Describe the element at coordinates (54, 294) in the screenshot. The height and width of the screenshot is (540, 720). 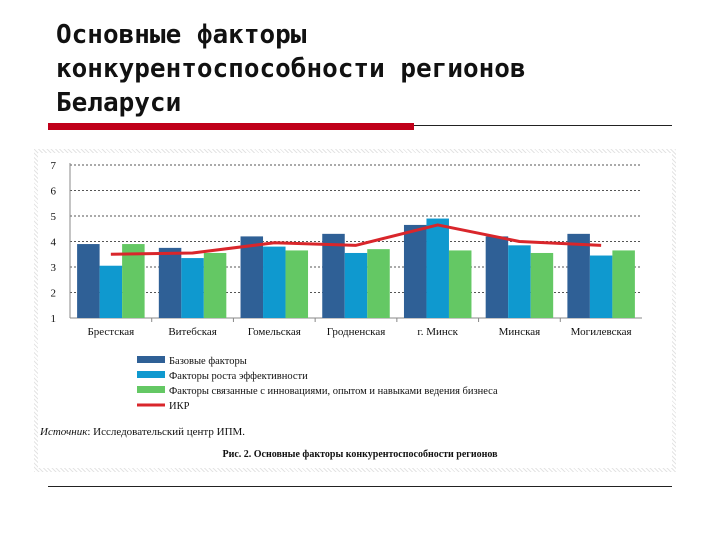
I see `y-tick-label: 2` at that location.